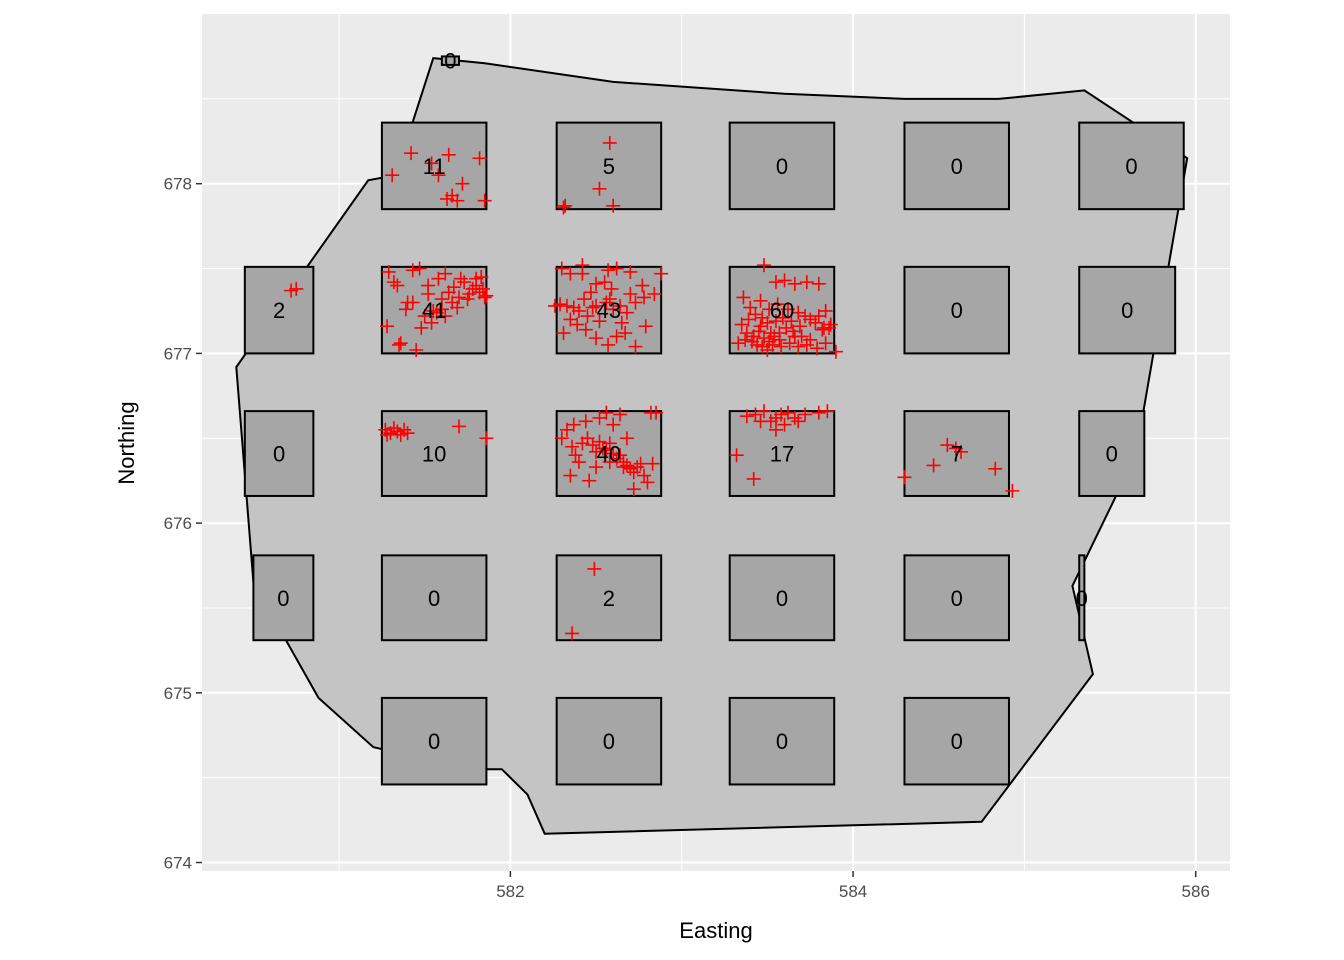 The image size is (1344, 960). I want to click on y-axis-title: Northing, so click(126, 442).